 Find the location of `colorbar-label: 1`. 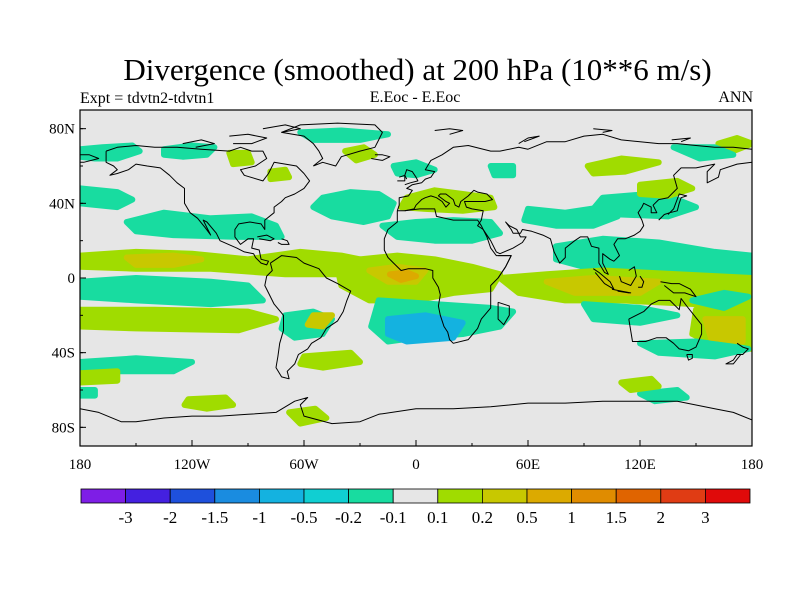

colorbar-label: 1 is located at coordinates (571, 517).